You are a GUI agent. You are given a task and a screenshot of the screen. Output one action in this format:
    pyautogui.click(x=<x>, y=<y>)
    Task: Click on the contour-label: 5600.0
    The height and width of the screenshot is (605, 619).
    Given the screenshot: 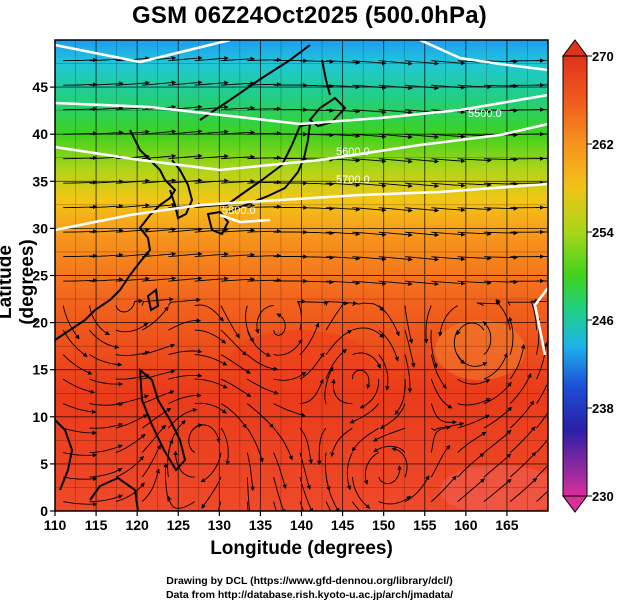 What is the action you would take?
    pyautogui.click(x=353, y=152)
    